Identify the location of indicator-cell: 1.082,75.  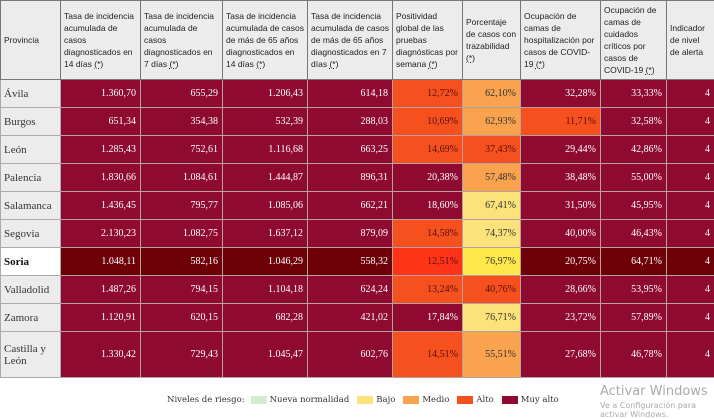
(181, 233).